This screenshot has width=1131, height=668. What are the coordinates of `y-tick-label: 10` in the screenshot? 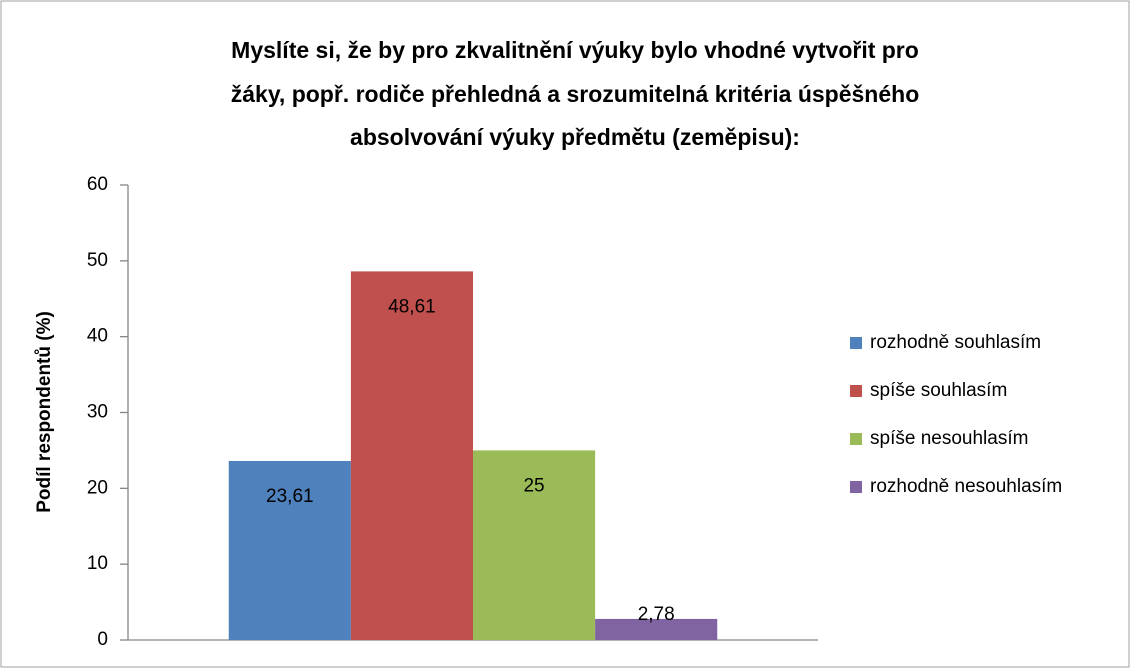 It's located at (97, 563).